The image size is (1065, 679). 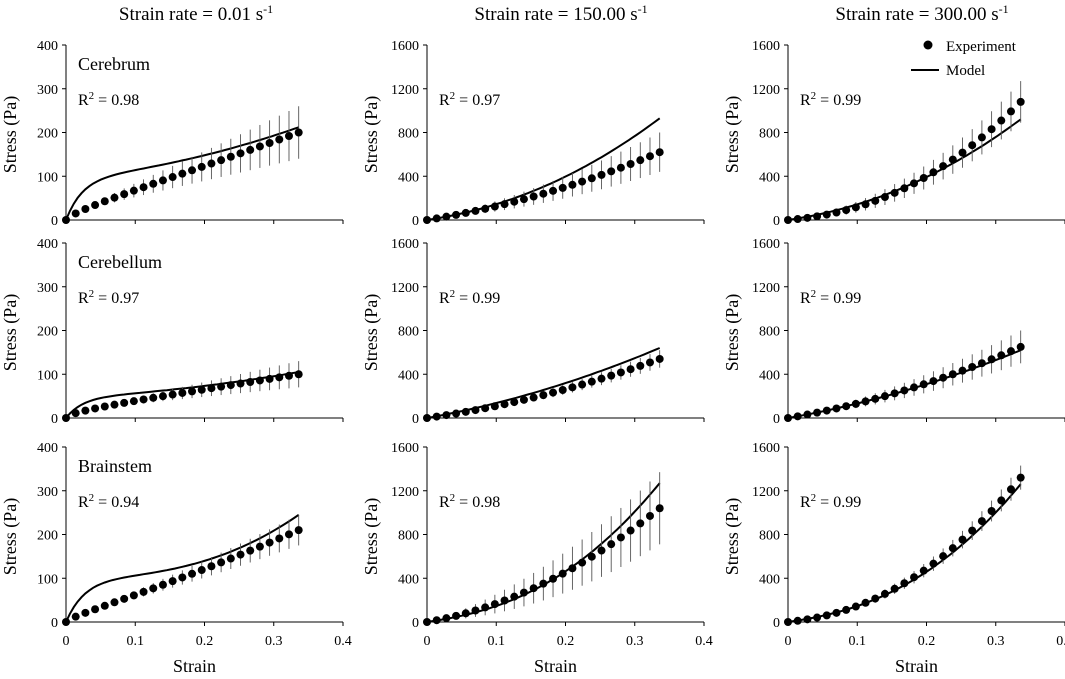 What do you see at coordinates (927, 641) in the screenshot?
I see `x-tick-label: 0.2` at bounding box center [927, 641].